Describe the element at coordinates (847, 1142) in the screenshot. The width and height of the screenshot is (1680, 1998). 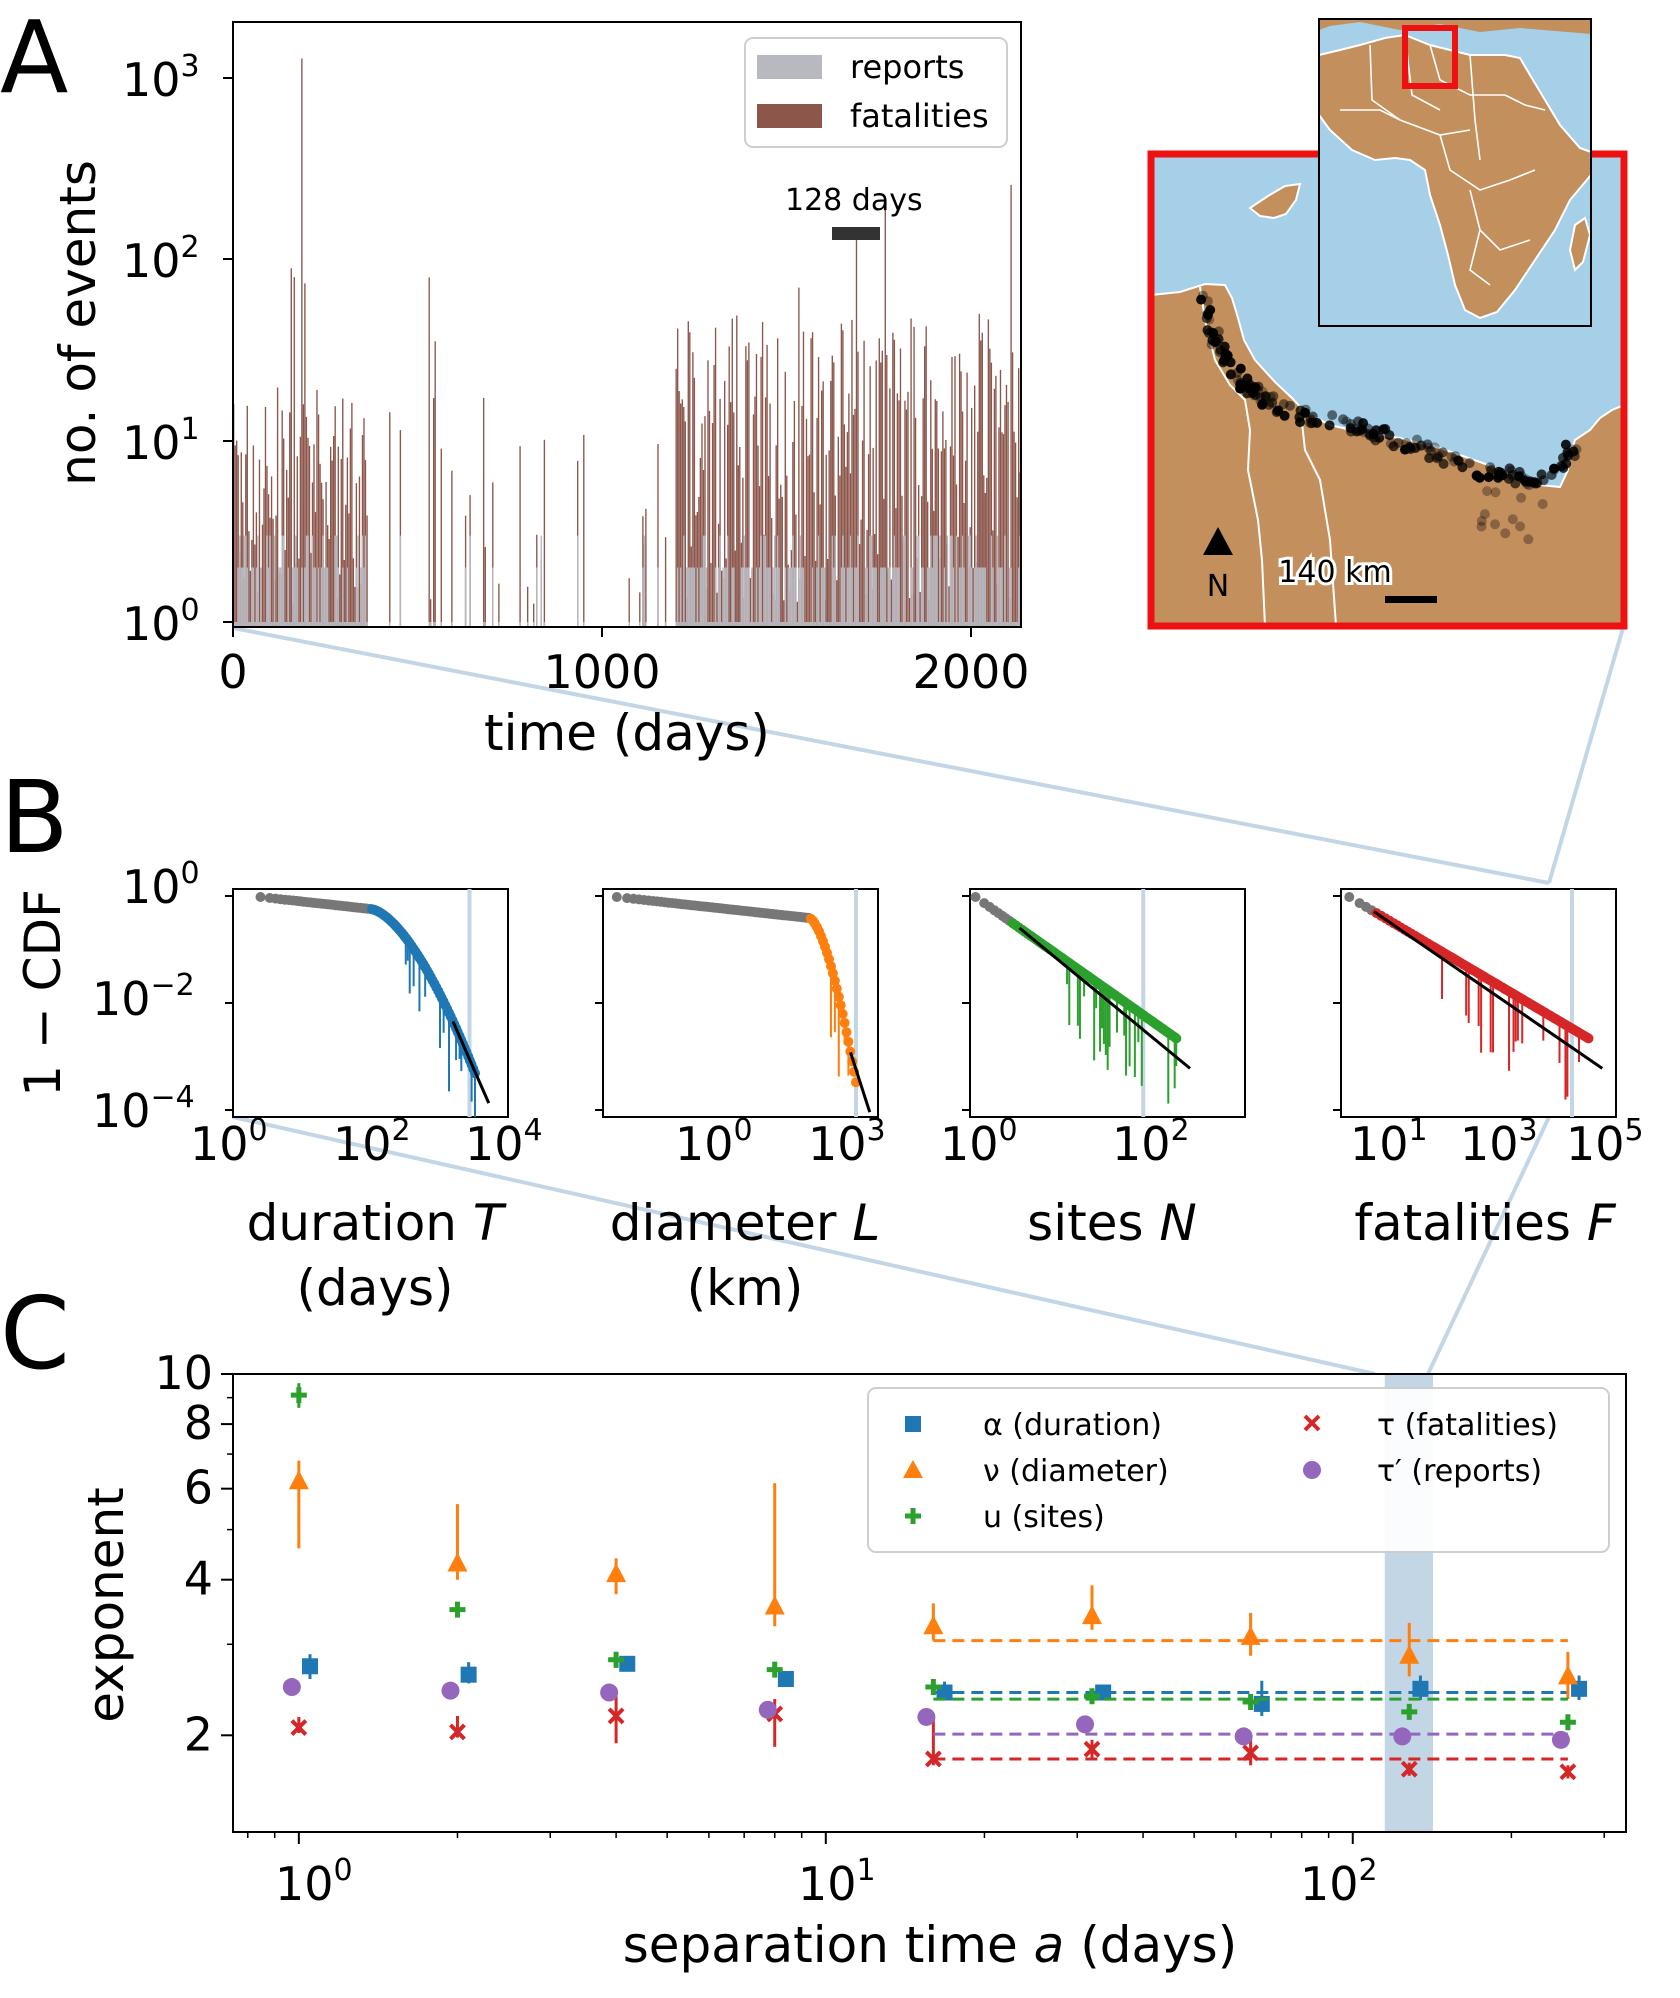
I see `b2-xtick-3: 103` at that location.